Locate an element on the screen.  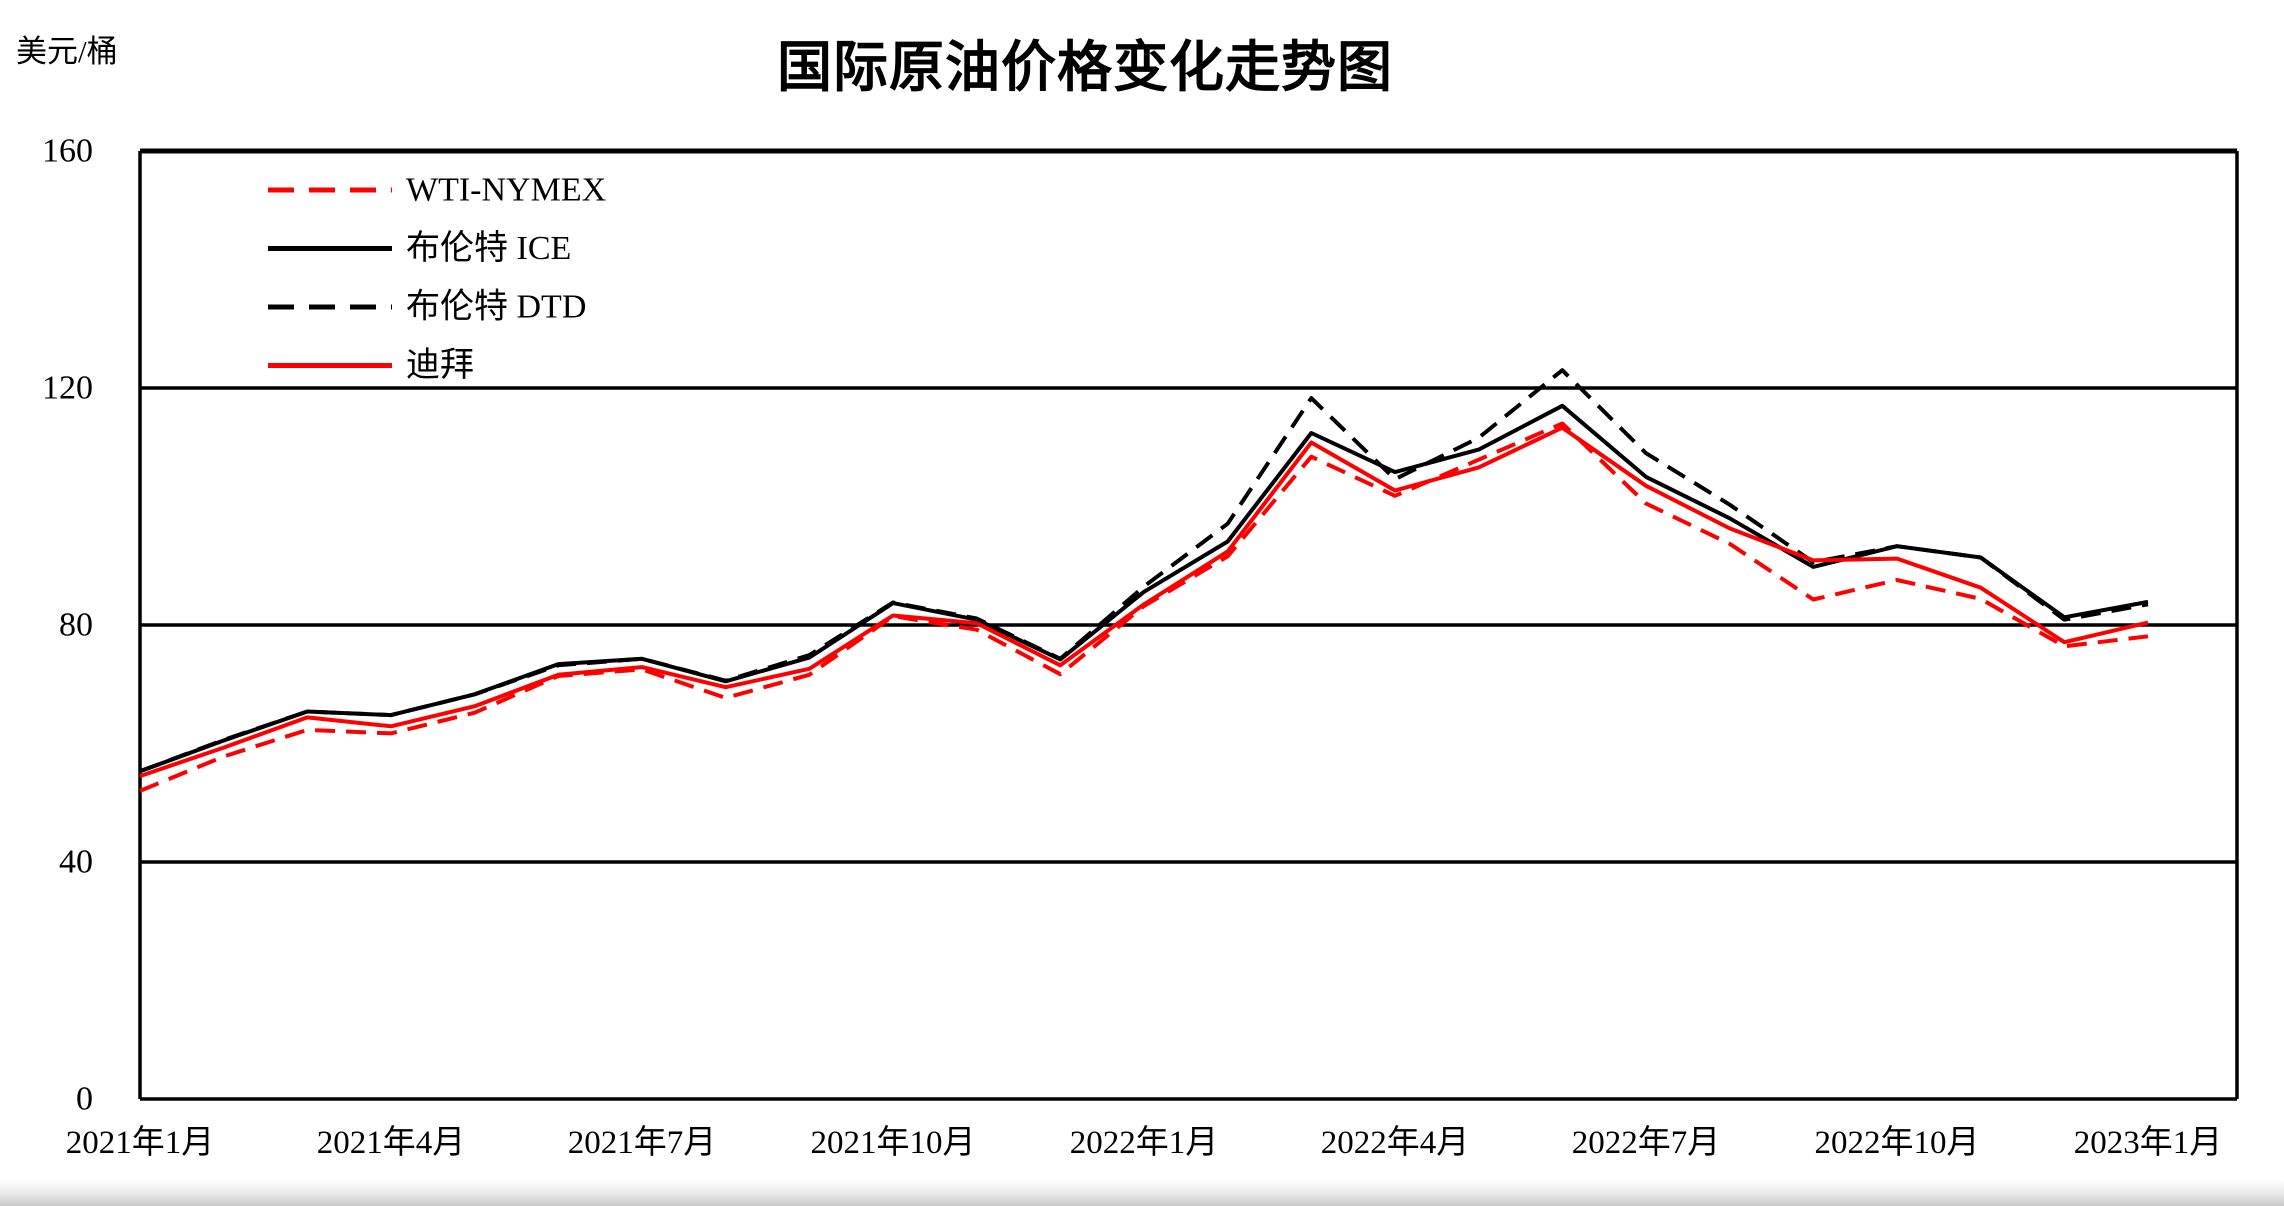
y-tick-label-160: 160 is located at coordinates (67, 151).